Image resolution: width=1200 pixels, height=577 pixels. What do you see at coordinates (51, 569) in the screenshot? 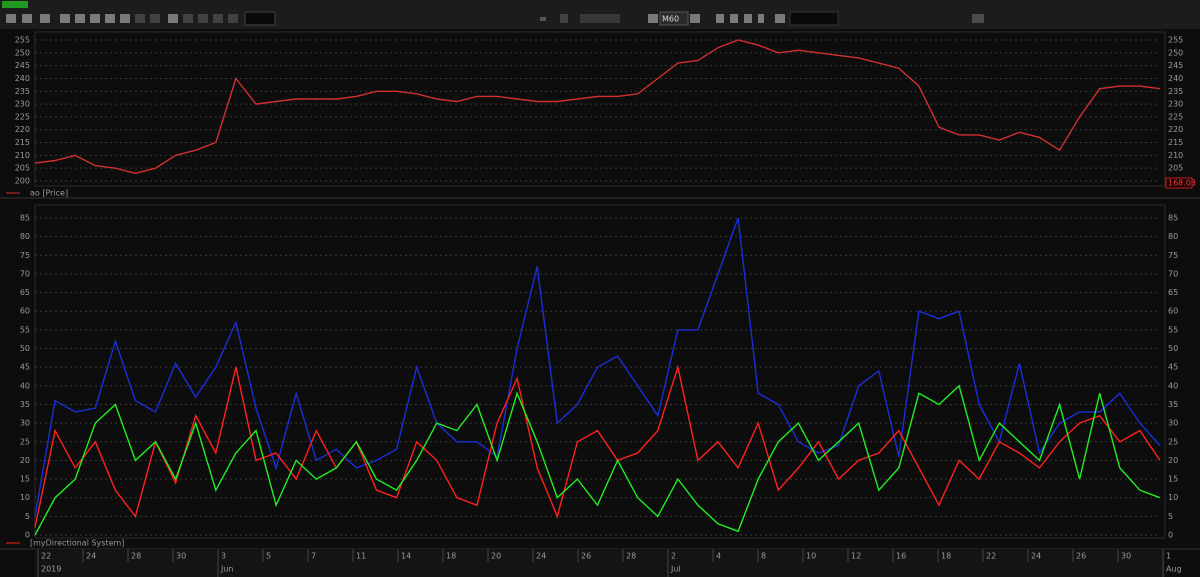
I see `month-label: 2019` at bounding box center [51, 569].